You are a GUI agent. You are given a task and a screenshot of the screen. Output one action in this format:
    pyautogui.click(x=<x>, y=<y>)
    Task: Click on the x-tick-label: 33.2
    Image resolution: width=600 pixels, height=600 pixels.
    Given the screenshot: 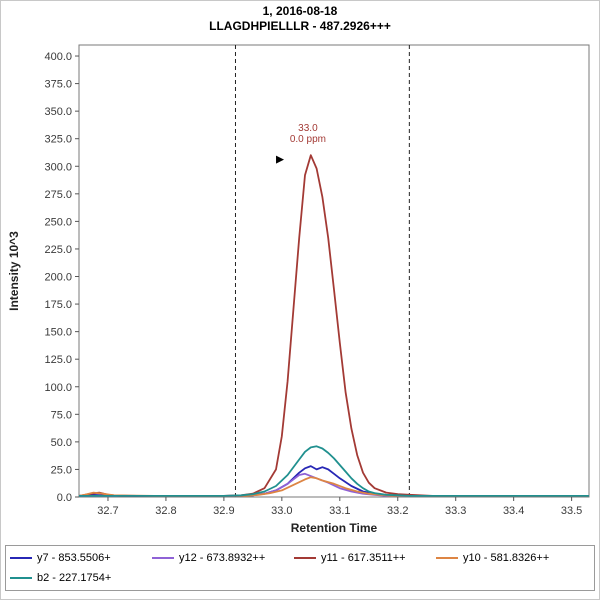 What is the action you would take?
    pyautogui.click(x=397, y=511)
    